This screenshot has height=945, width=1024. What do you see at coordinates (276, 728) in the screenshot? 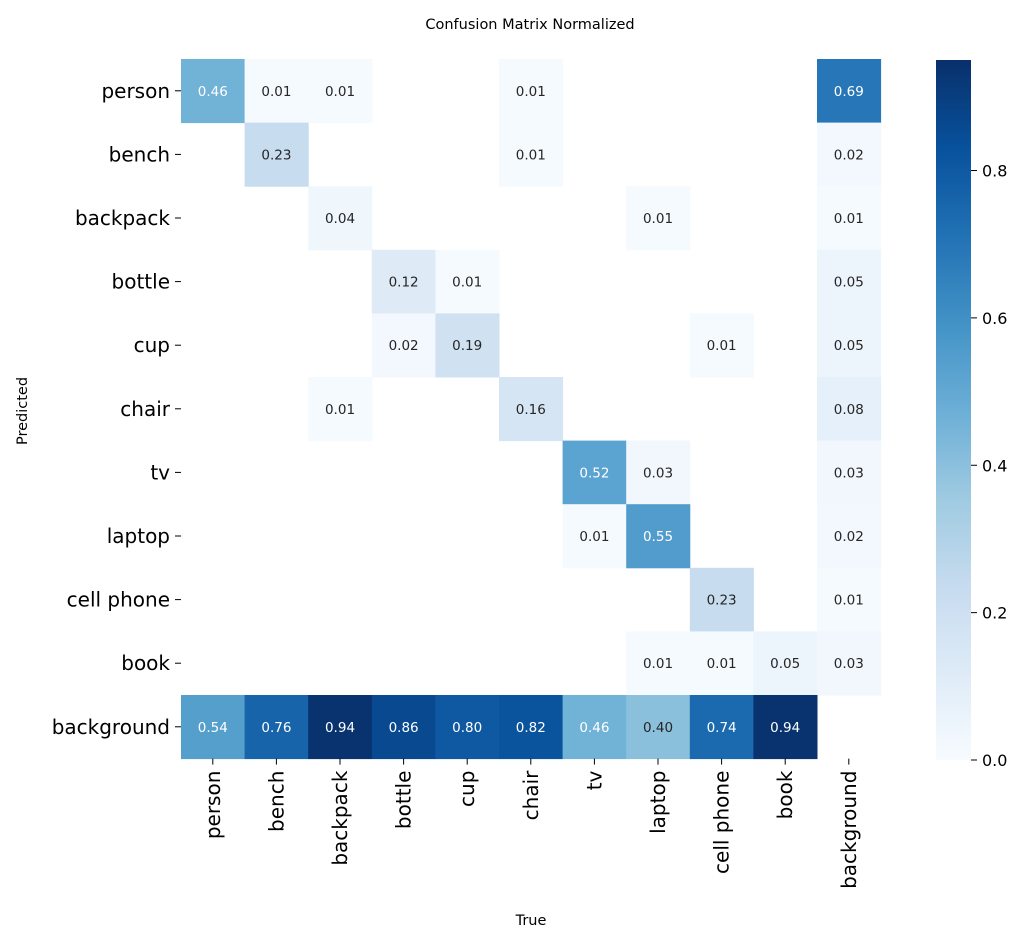
I see `cell-value-label: 0.76` at bounding box center [276, 728].